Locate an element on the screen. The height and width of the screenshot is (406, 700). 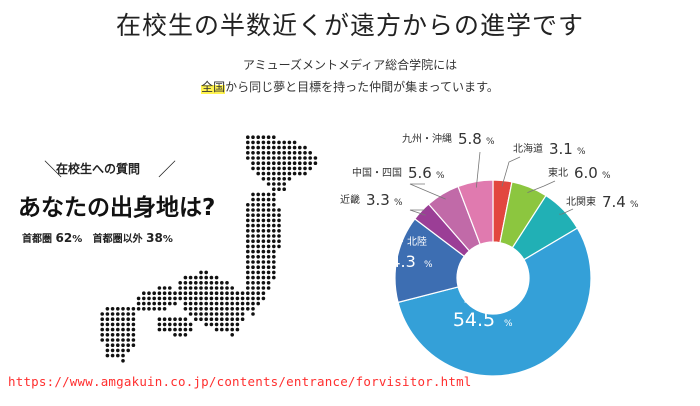
lead-text-line-1: アミューズメントメディア総合学院には is located at coordinates (350, 65).